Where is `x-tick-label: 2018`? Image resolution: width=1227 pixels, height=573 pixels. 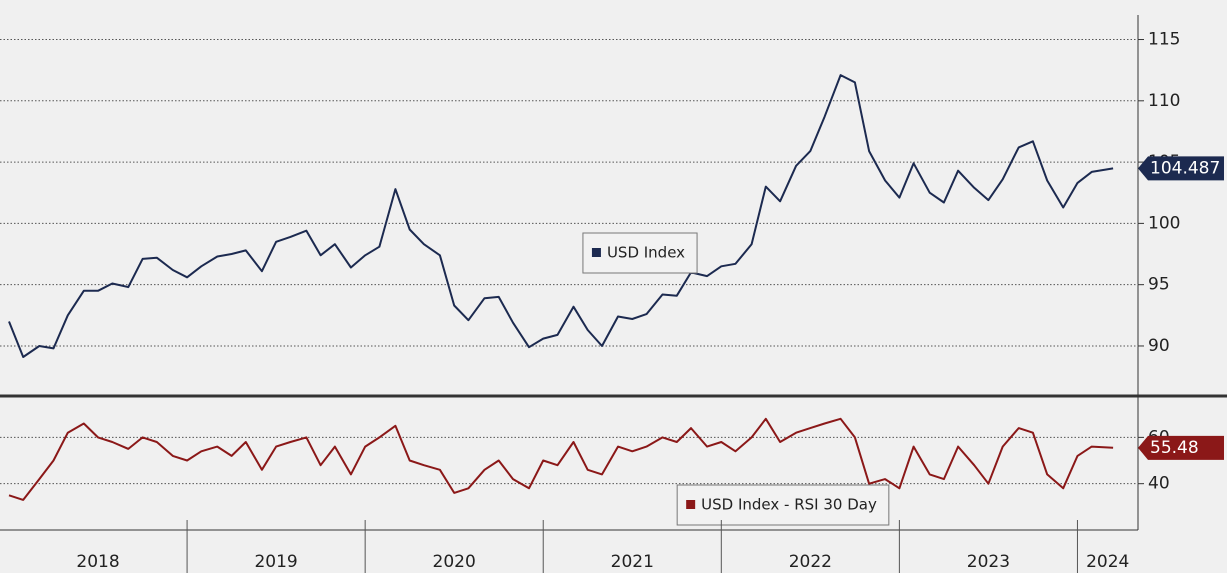
x-tick-label: 2018 is located at coordinates (97, 562).